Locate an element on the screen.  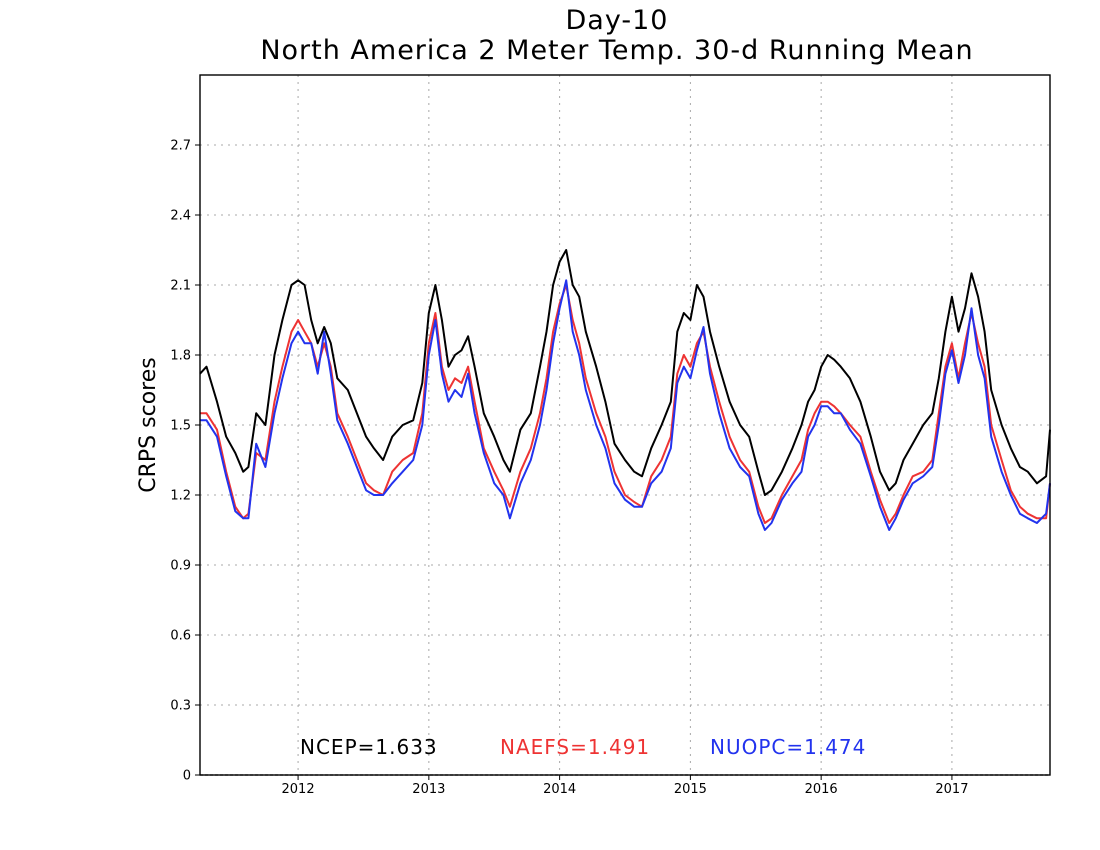
y-tick-label: 0.9 is located at coordinates (180, 566).